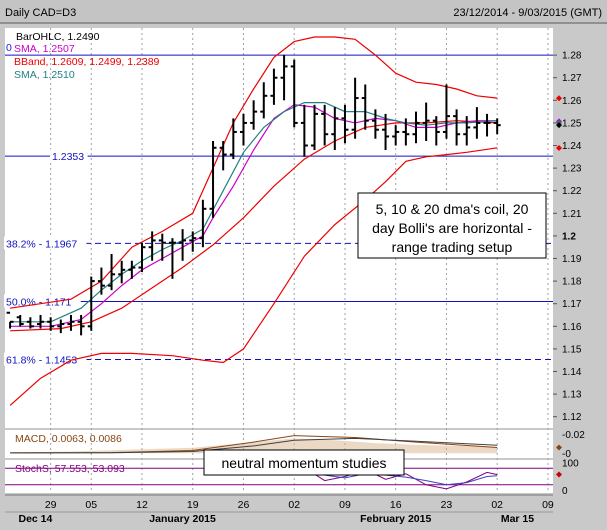  Describe the element at coordinates (87, 62) in the screenshot. I see `legend-bband: BBand, 1.2609, 1.2499, 1.2389` at that location.